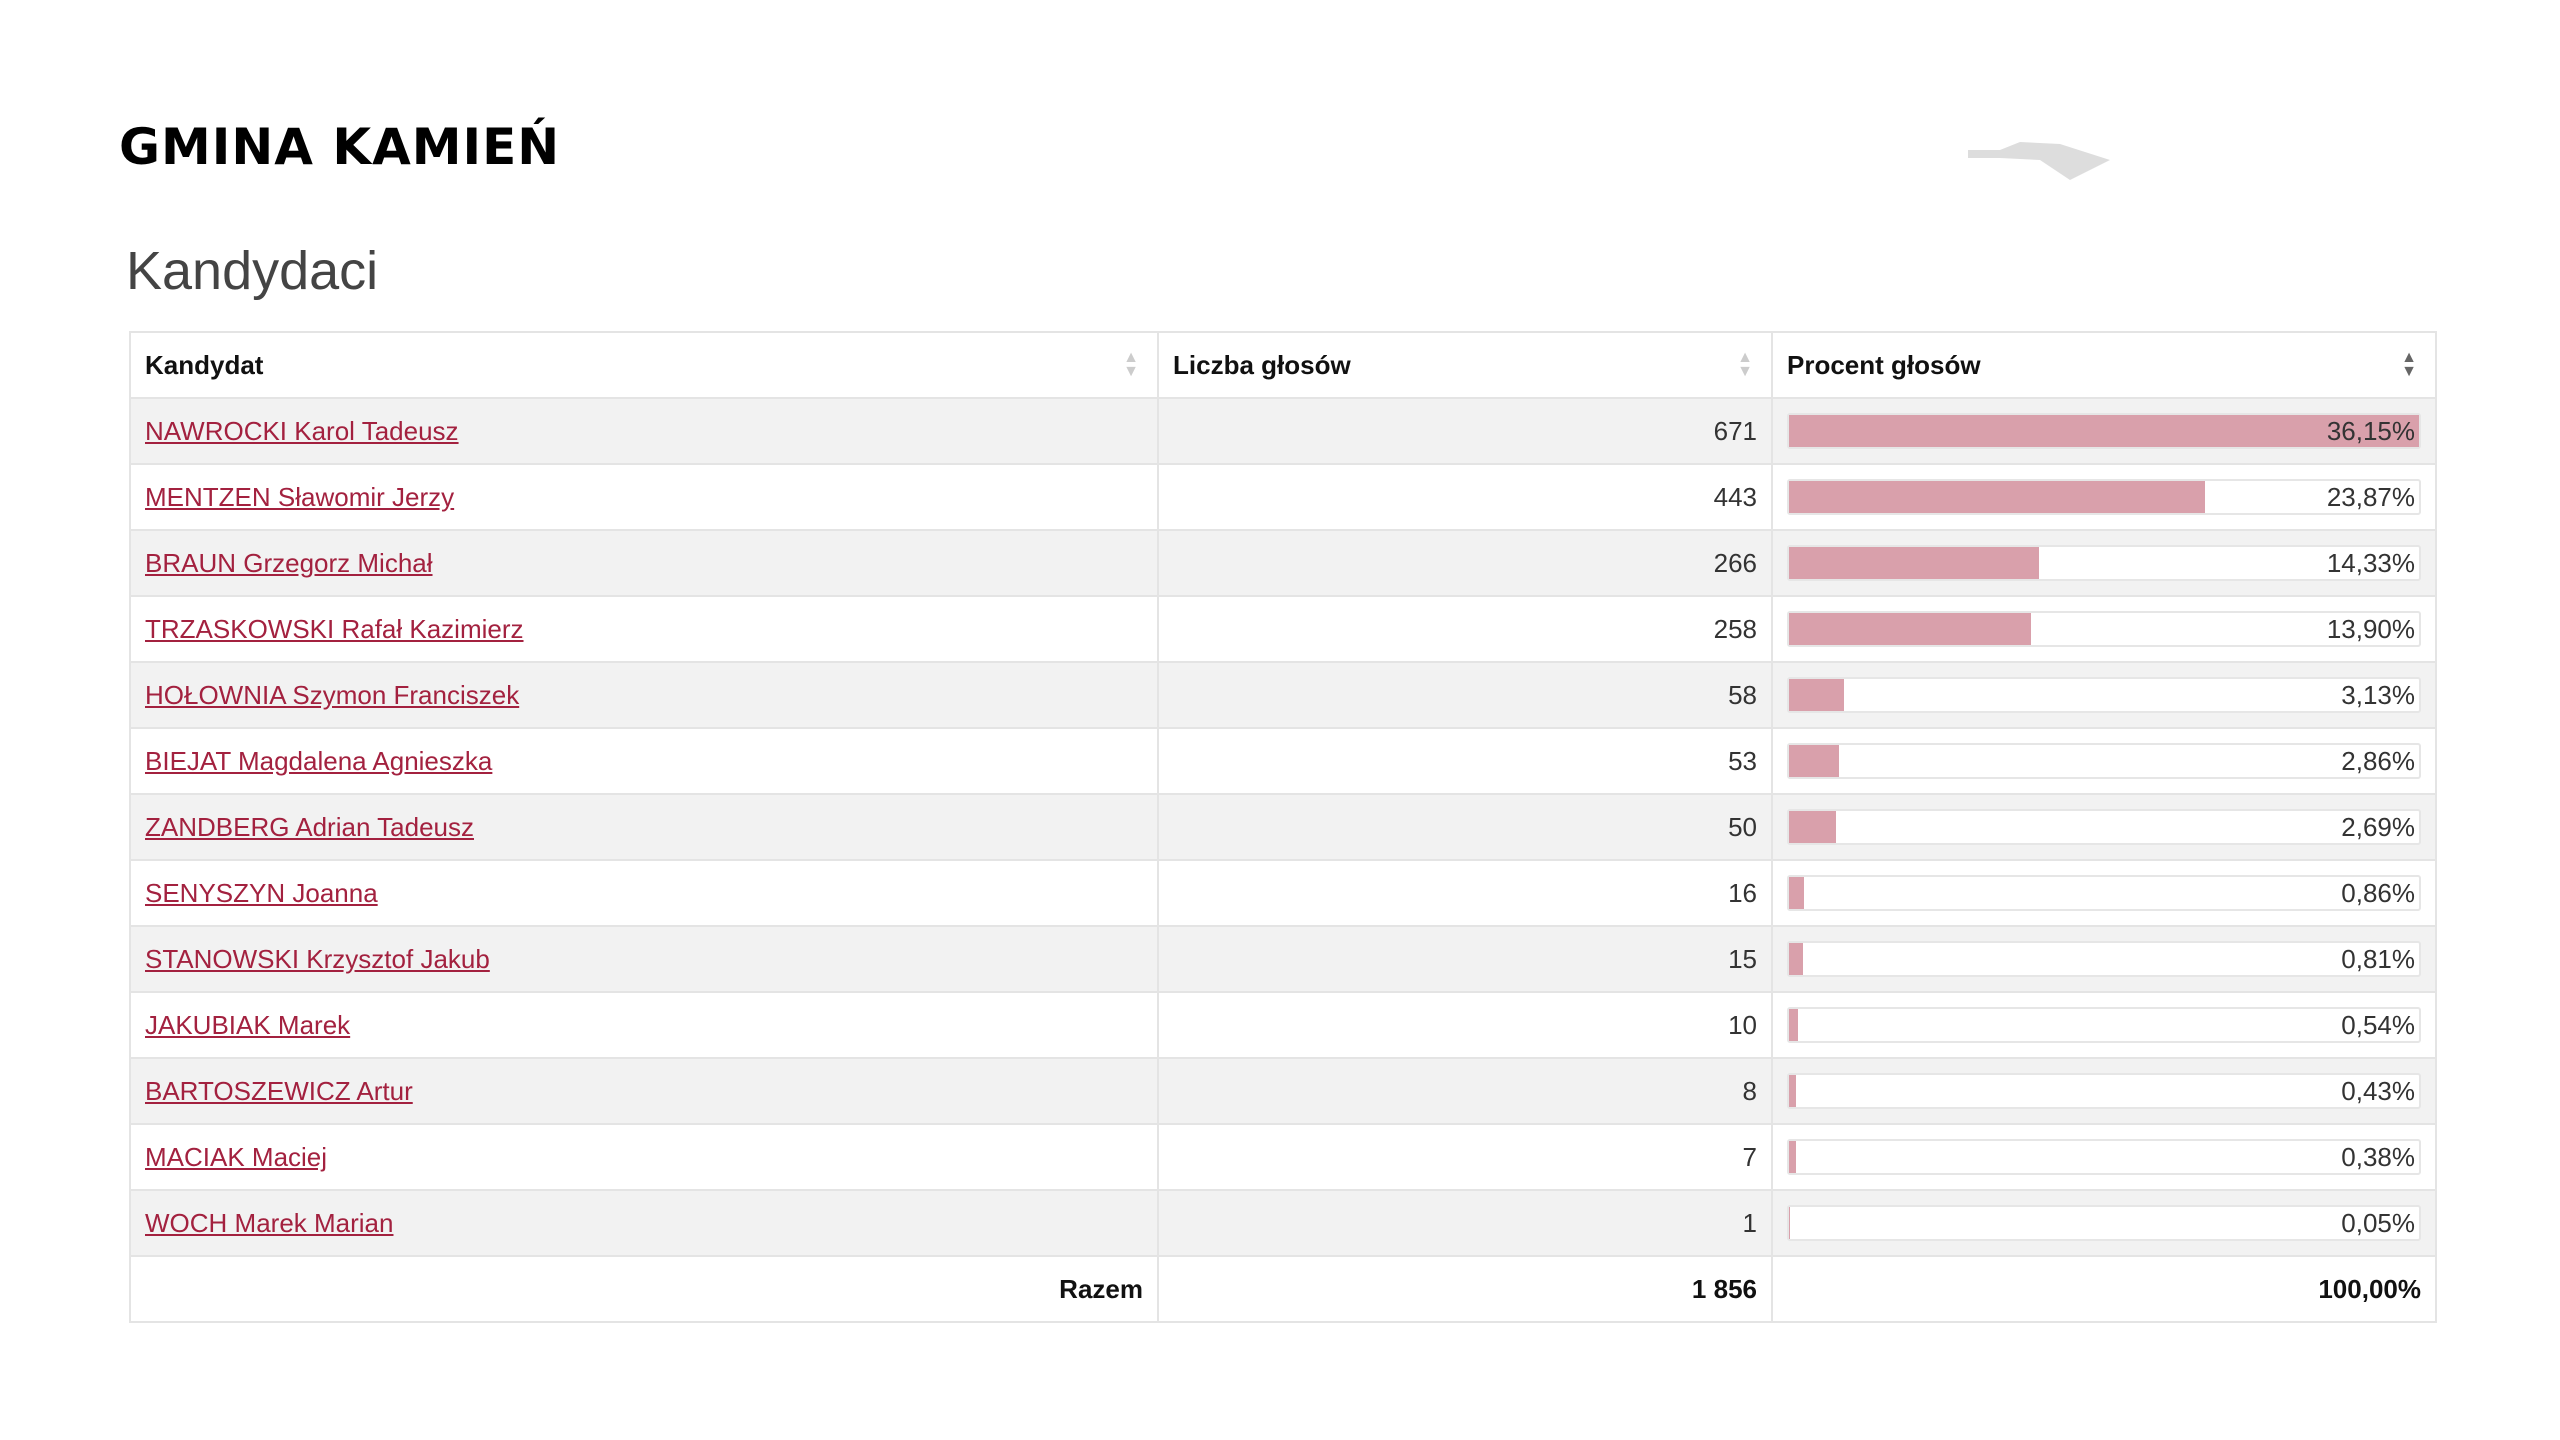 The image size is (2560, 1440). What do you see at coordinates (2104, 365) in the screenshot?
I see `column-header: Procent głosów ▲ ▼` at bounding box center [2104, 365].